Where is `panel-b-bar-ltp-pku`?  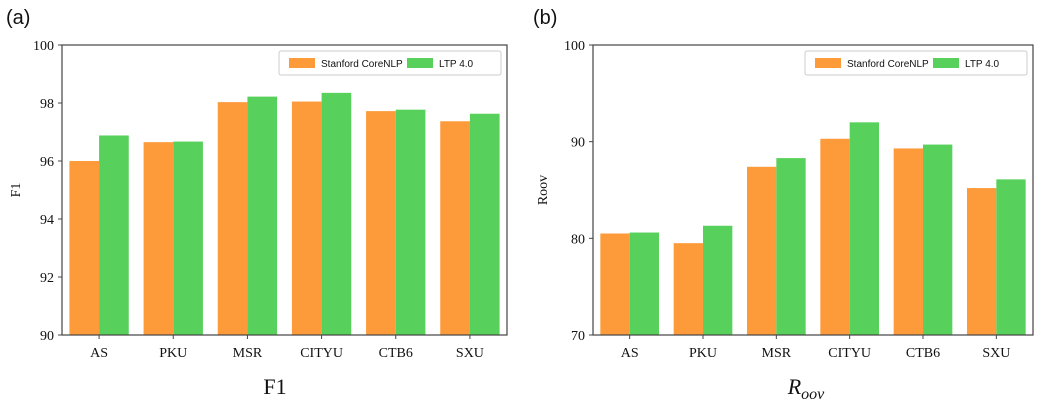
panel-b-bar-ltp-pku is located at coordinates (718, 280).